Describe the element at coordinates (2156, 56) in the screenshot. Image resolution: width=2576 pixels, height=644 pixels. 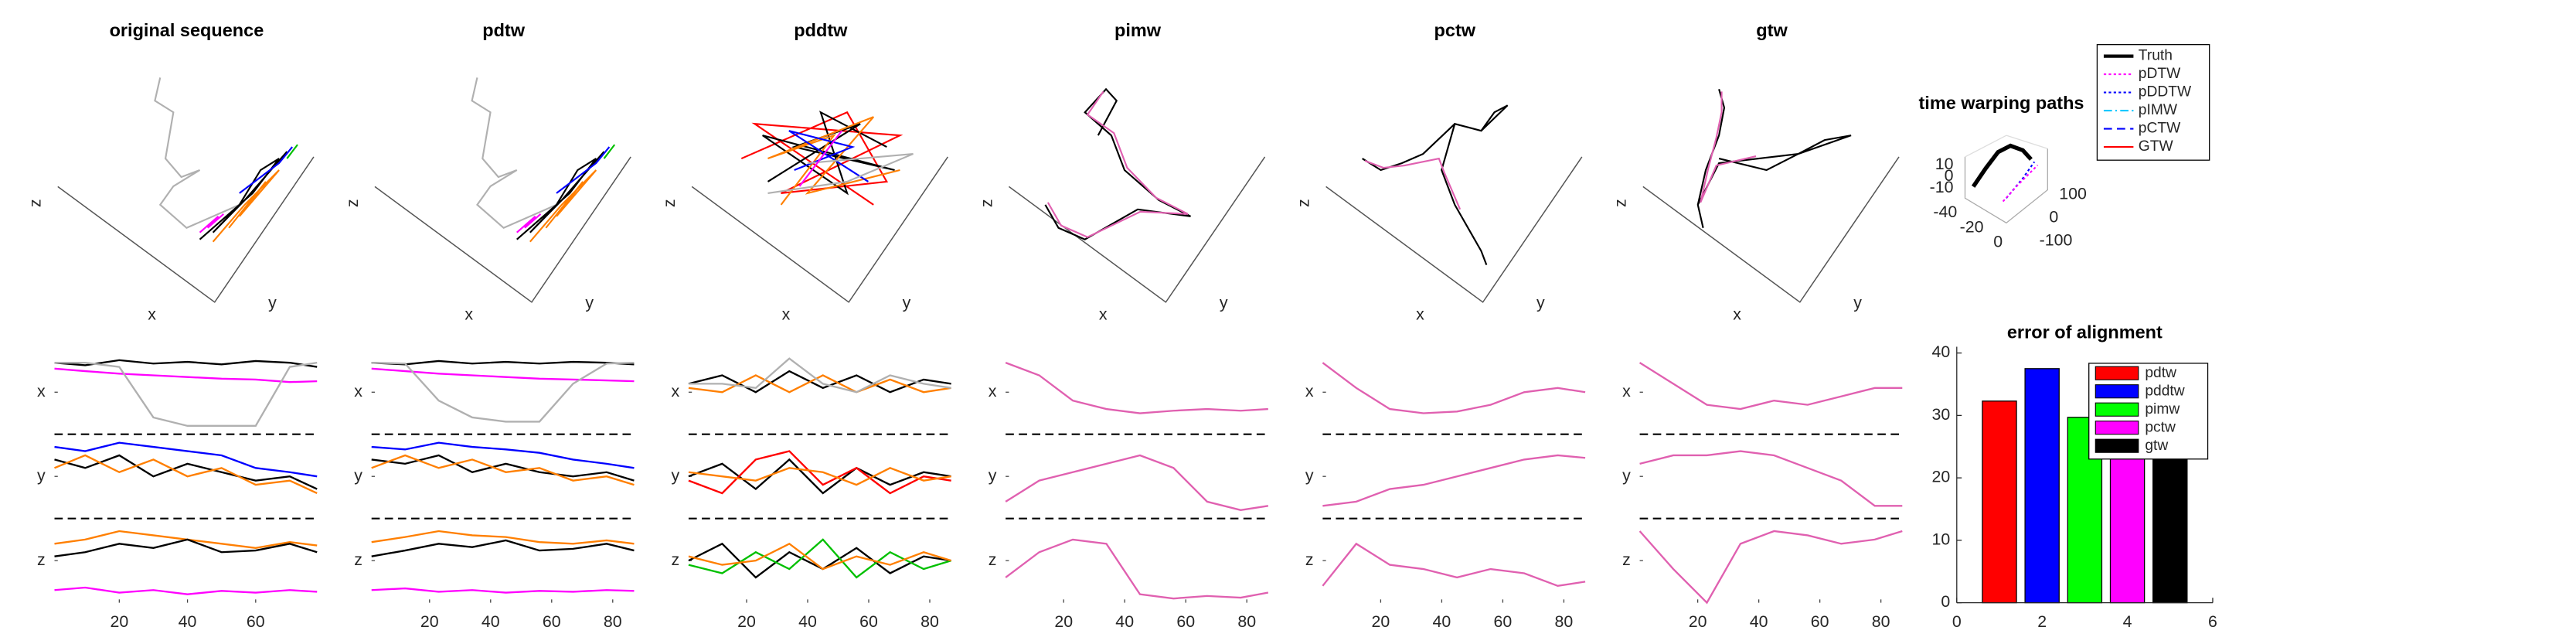
I see `legend-label: Truth` at that location.